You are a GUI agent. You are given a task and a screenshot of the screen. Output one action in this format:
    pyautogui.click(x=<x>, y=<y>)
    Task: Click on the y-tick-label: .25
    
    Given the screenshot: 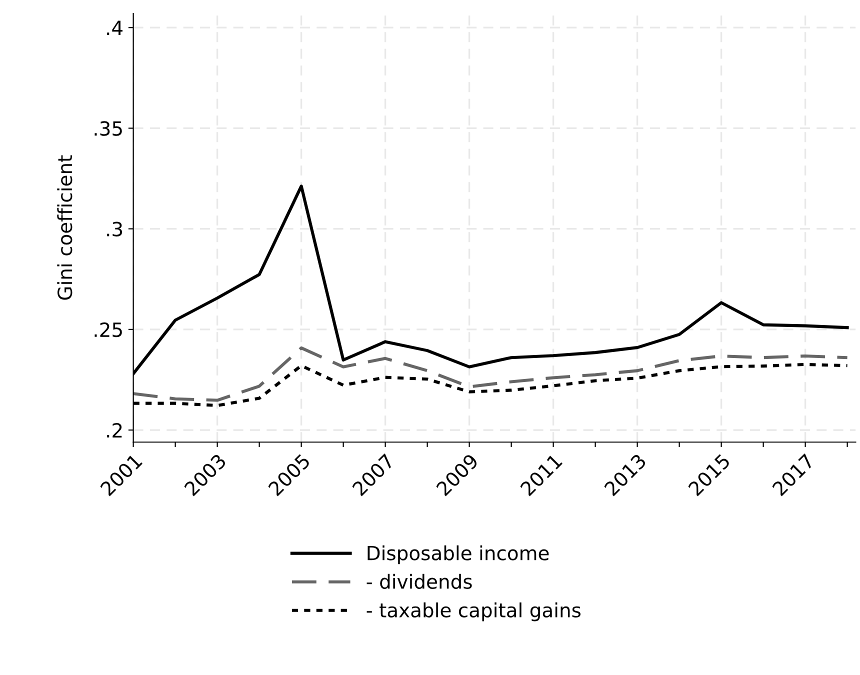 What is the action you would take?
    pyautogui.click(x=108, y=330)
    